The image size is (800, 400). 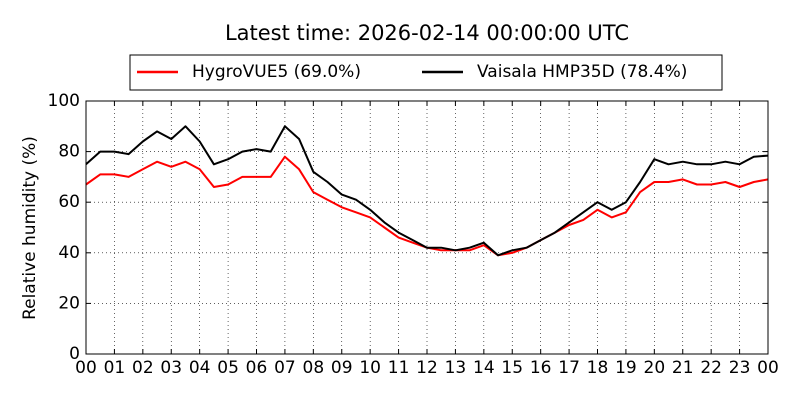 What do you see at coordinates (342, 368) in the screenshot?
I see `x-tick-label: 09` at bounding box center [342, 368].